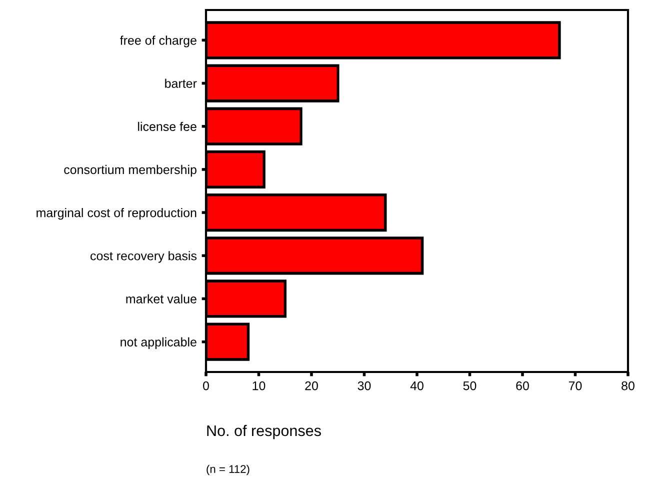  What do you see at coordinates (628, 385) in the screenshot?
I see `x-tick-label: 80` at bounding box center [628, 385].